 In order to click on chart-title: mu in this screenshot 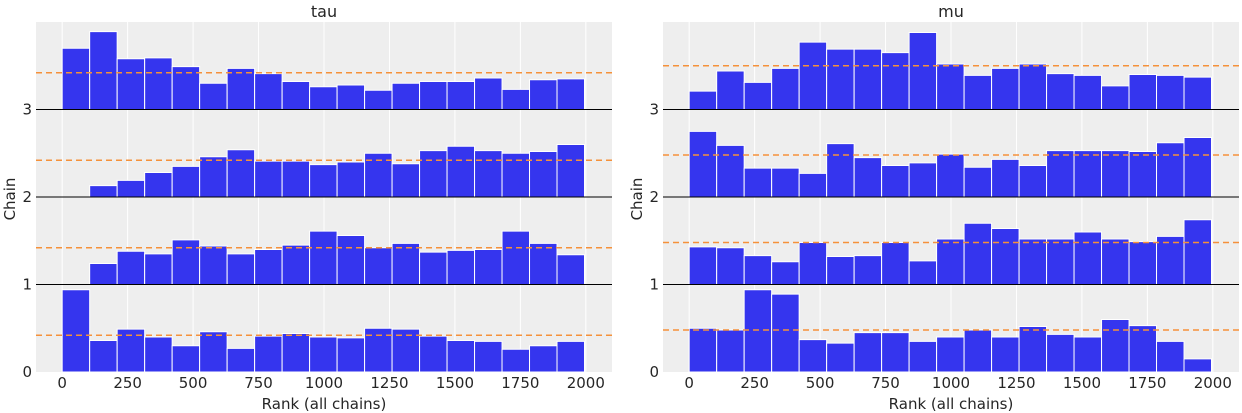, I will do `click(951, 11)`.